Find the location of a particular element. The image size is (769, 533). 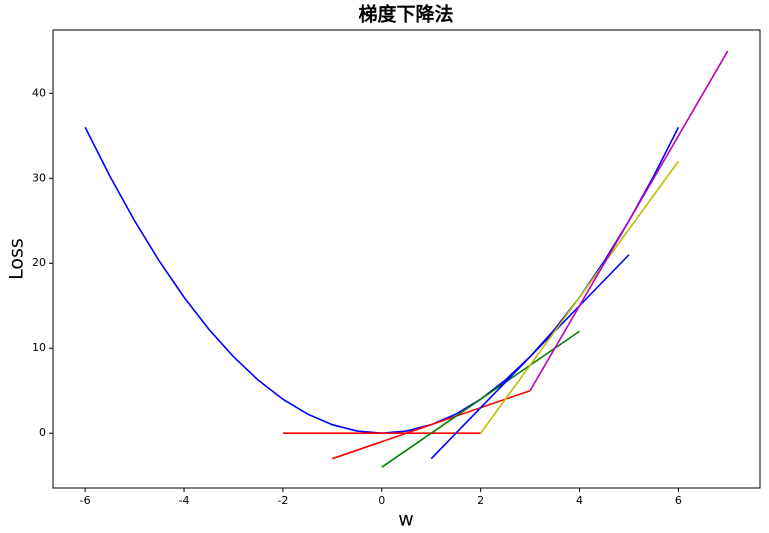

y-axis-label: Loss is located at coordinates (17, 259).